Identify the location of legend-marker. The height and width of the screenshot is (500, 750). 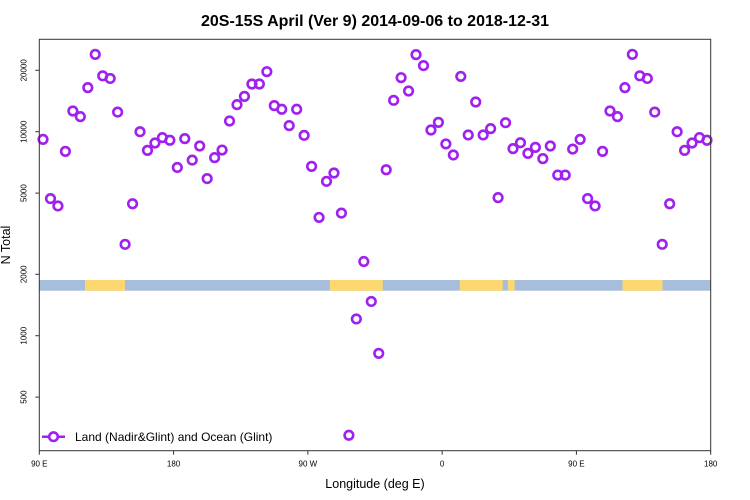
(53, 437).